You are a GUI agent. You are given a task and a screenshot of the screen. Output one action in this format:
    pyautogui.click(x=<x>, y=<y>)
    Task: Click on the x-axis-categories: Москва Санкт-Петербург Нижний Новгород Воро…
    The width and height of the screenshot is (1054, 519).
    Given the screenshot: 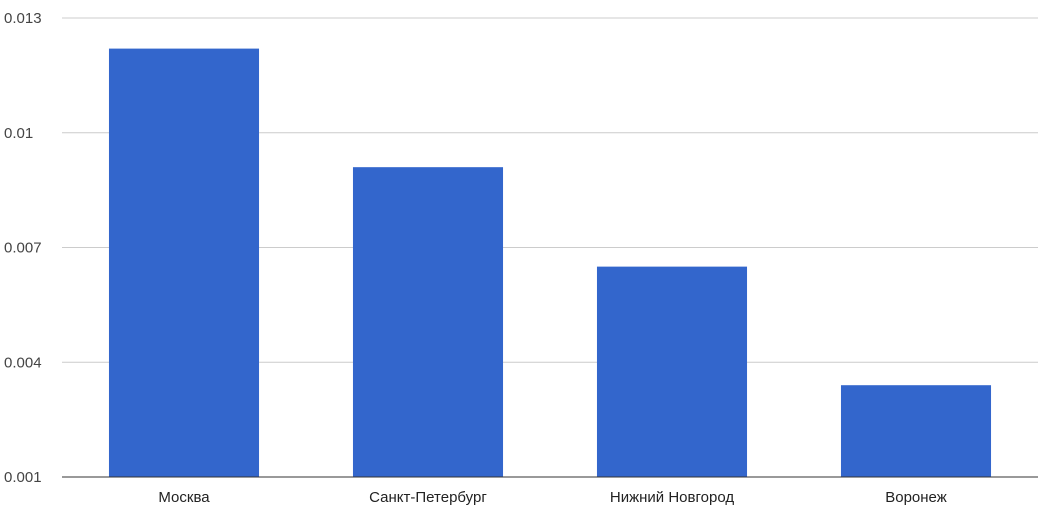 What is the action you would take?
    pyautogui.click(x=552, y=497)
    